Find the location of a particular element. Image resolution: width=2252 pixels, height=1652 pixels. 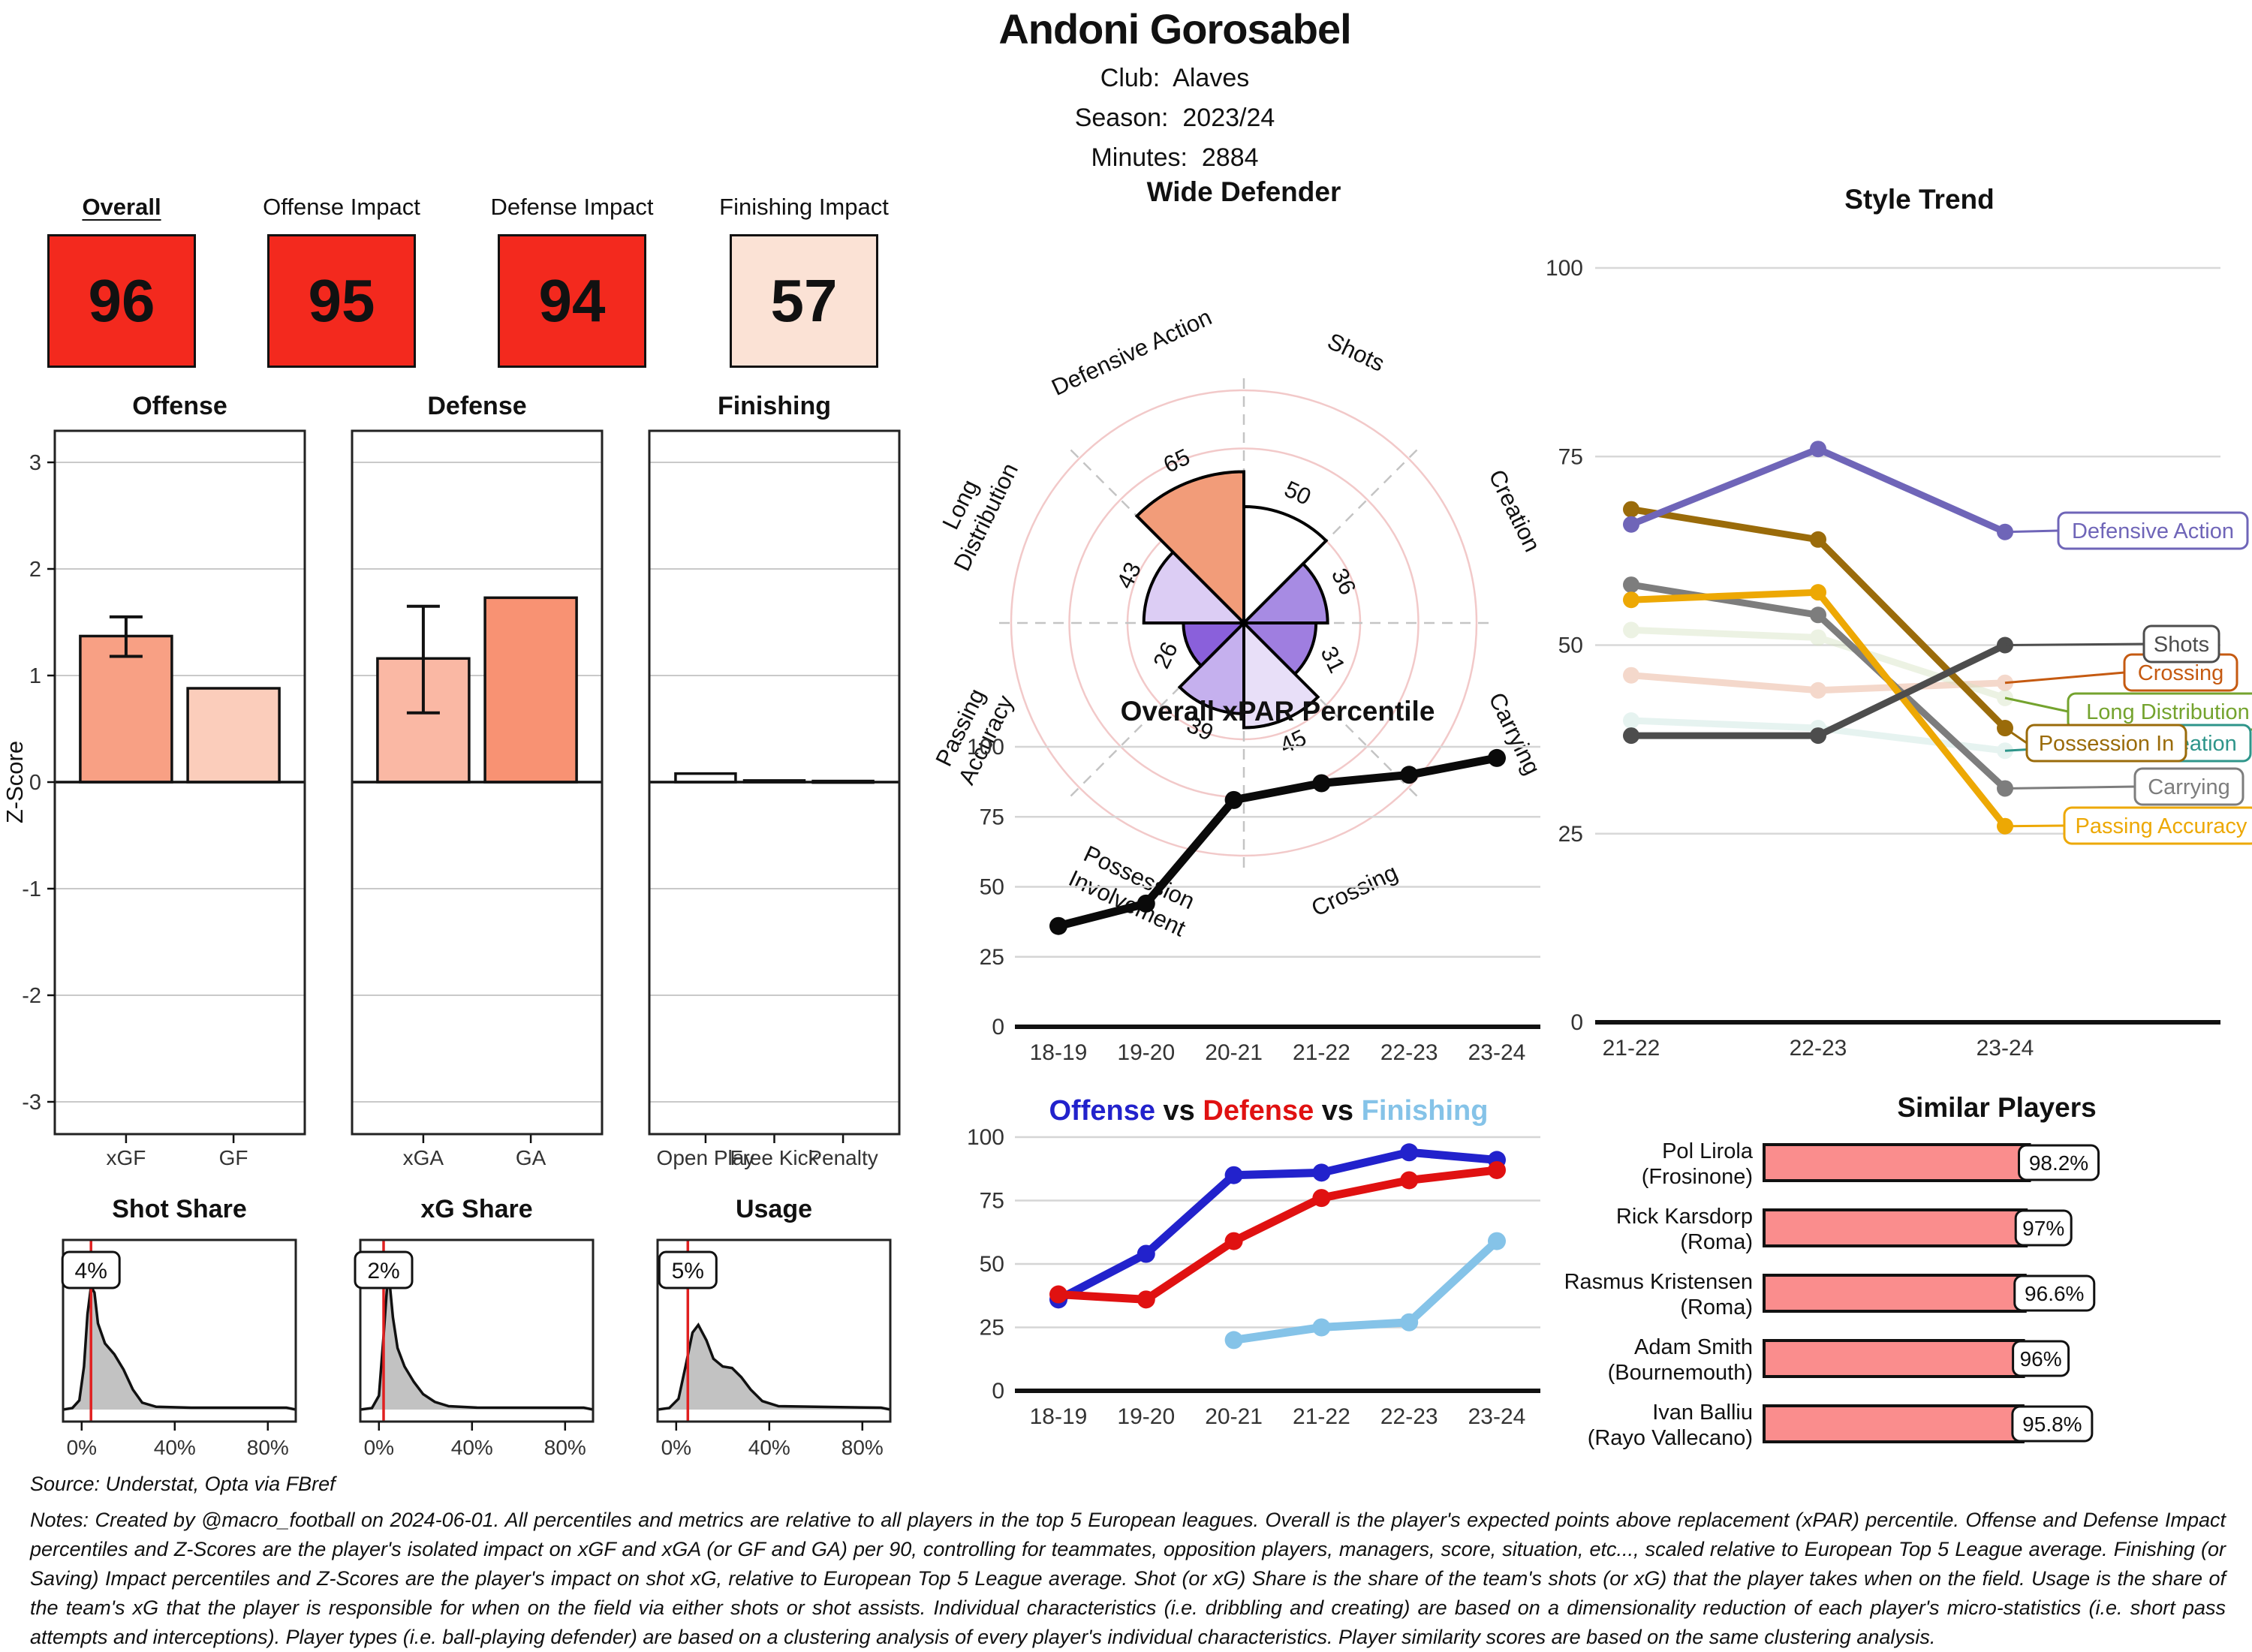

marker-label-box is located at coordinates (688, 1269).